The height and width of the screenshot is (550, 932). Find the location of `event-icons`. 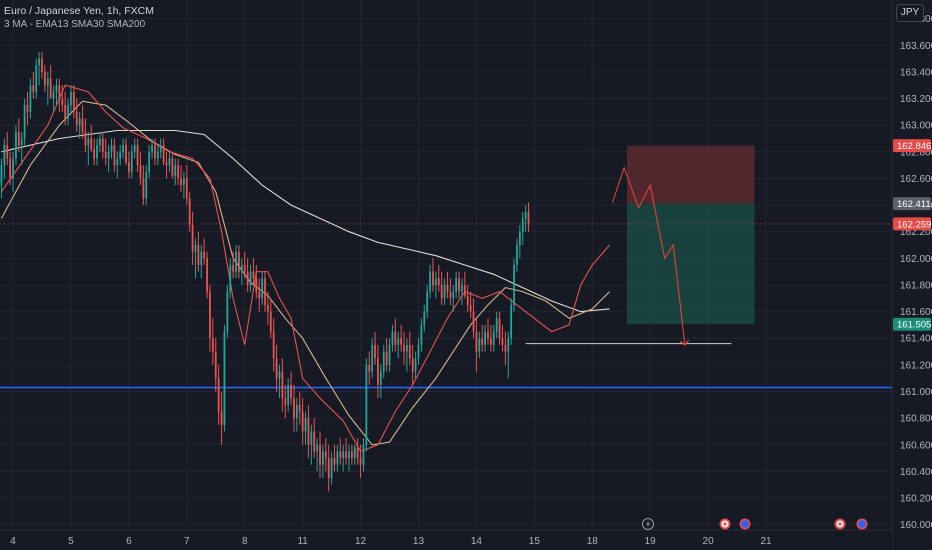

event-icons is located at coordinates (755, 524).